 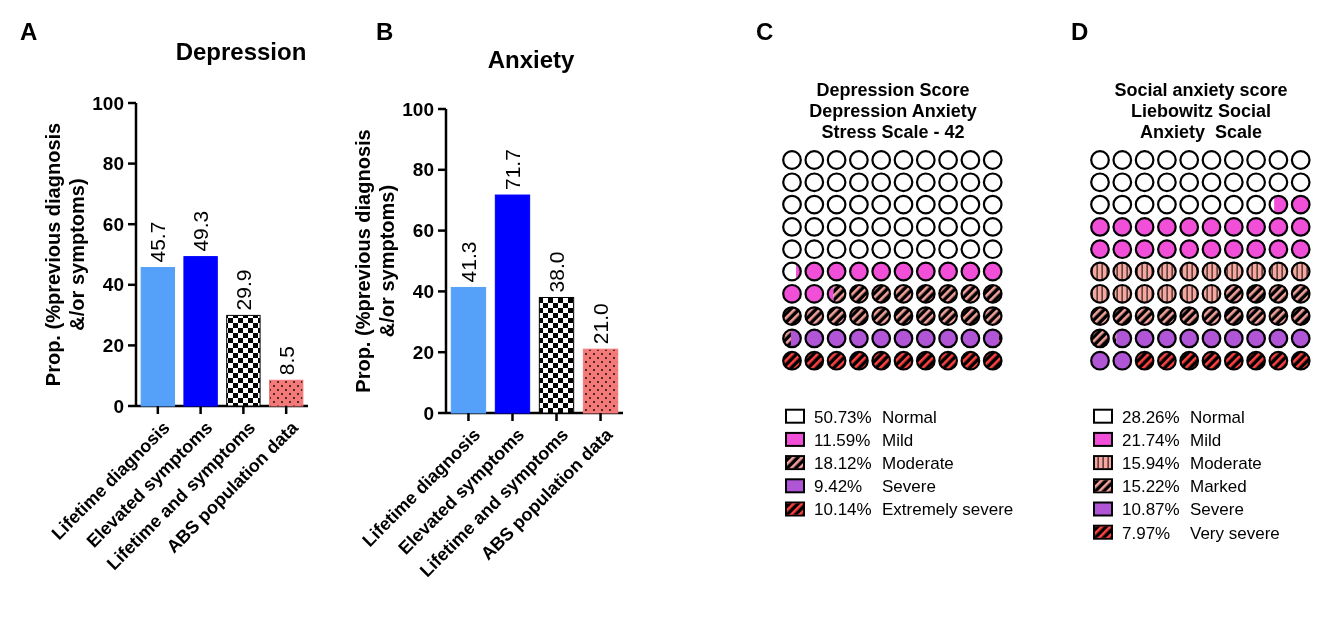 I want to click on data-label: 45.7, so click(x=158, y=242).